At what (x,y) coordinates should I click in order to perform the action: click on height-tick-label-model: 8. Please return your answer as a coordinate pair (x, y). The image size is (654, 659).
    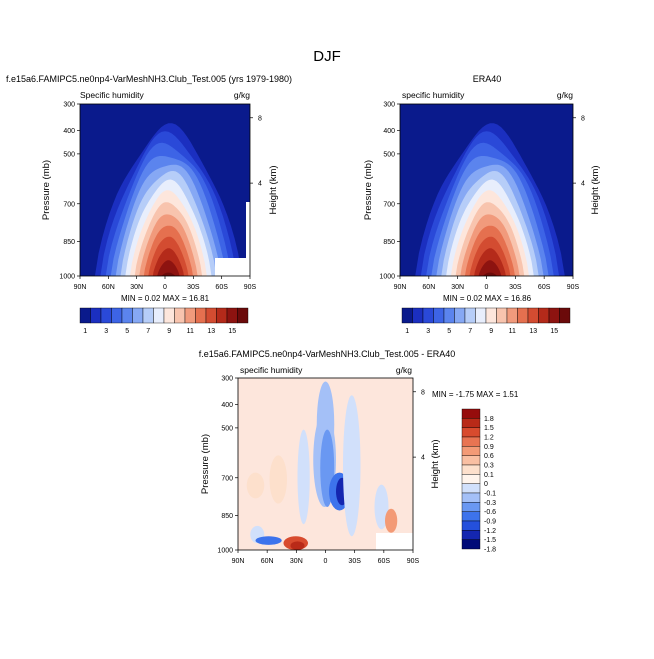
    Looking at the image, I should click on (260, 118).